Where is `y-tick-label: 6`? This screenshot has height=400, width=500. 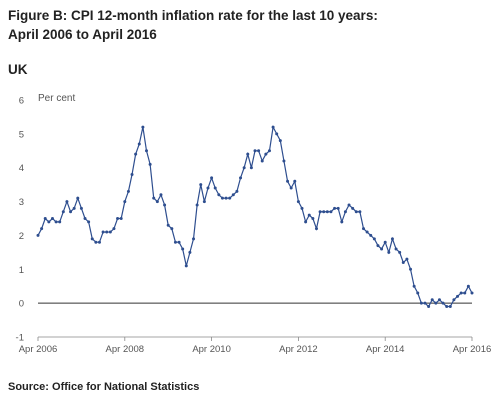 y-tick-label: 6 is located at coordinates (21, 101).